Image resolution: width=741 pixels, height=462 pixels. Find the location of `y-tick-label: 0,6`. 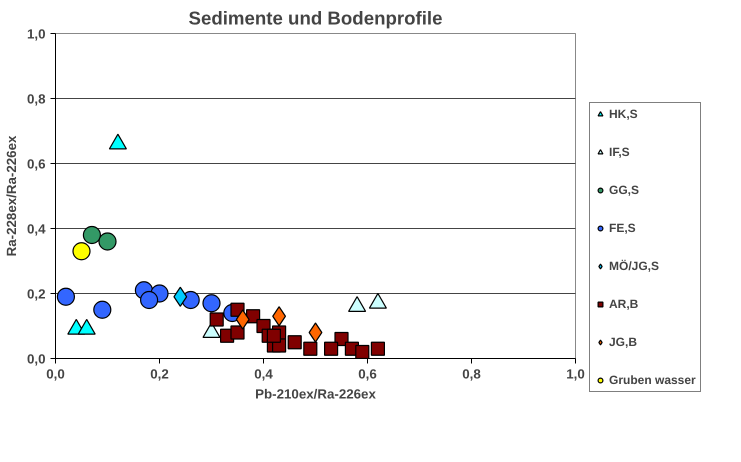

y-tick-label: 0,6 is located at coordinates (36, 164).